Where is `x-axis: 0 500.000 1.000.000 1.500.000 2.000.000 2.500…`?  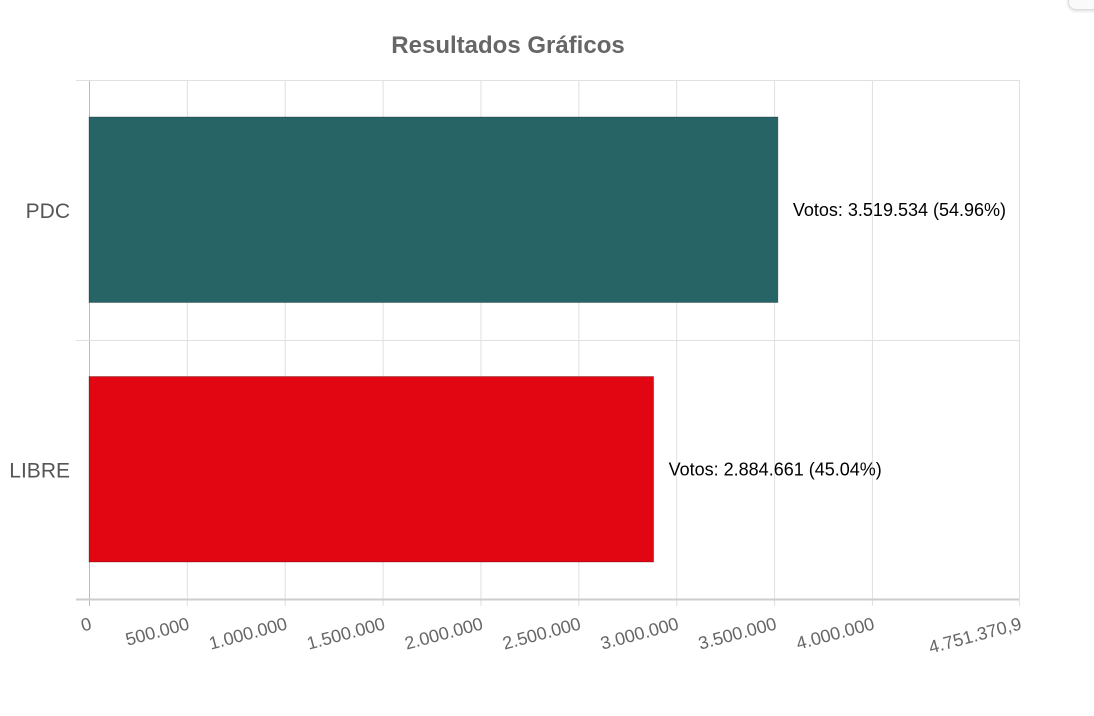 x-axis: 0 500.000 1.000.000 1.500.000 2.000.000 2.500… is located at coordinates (551, 636).